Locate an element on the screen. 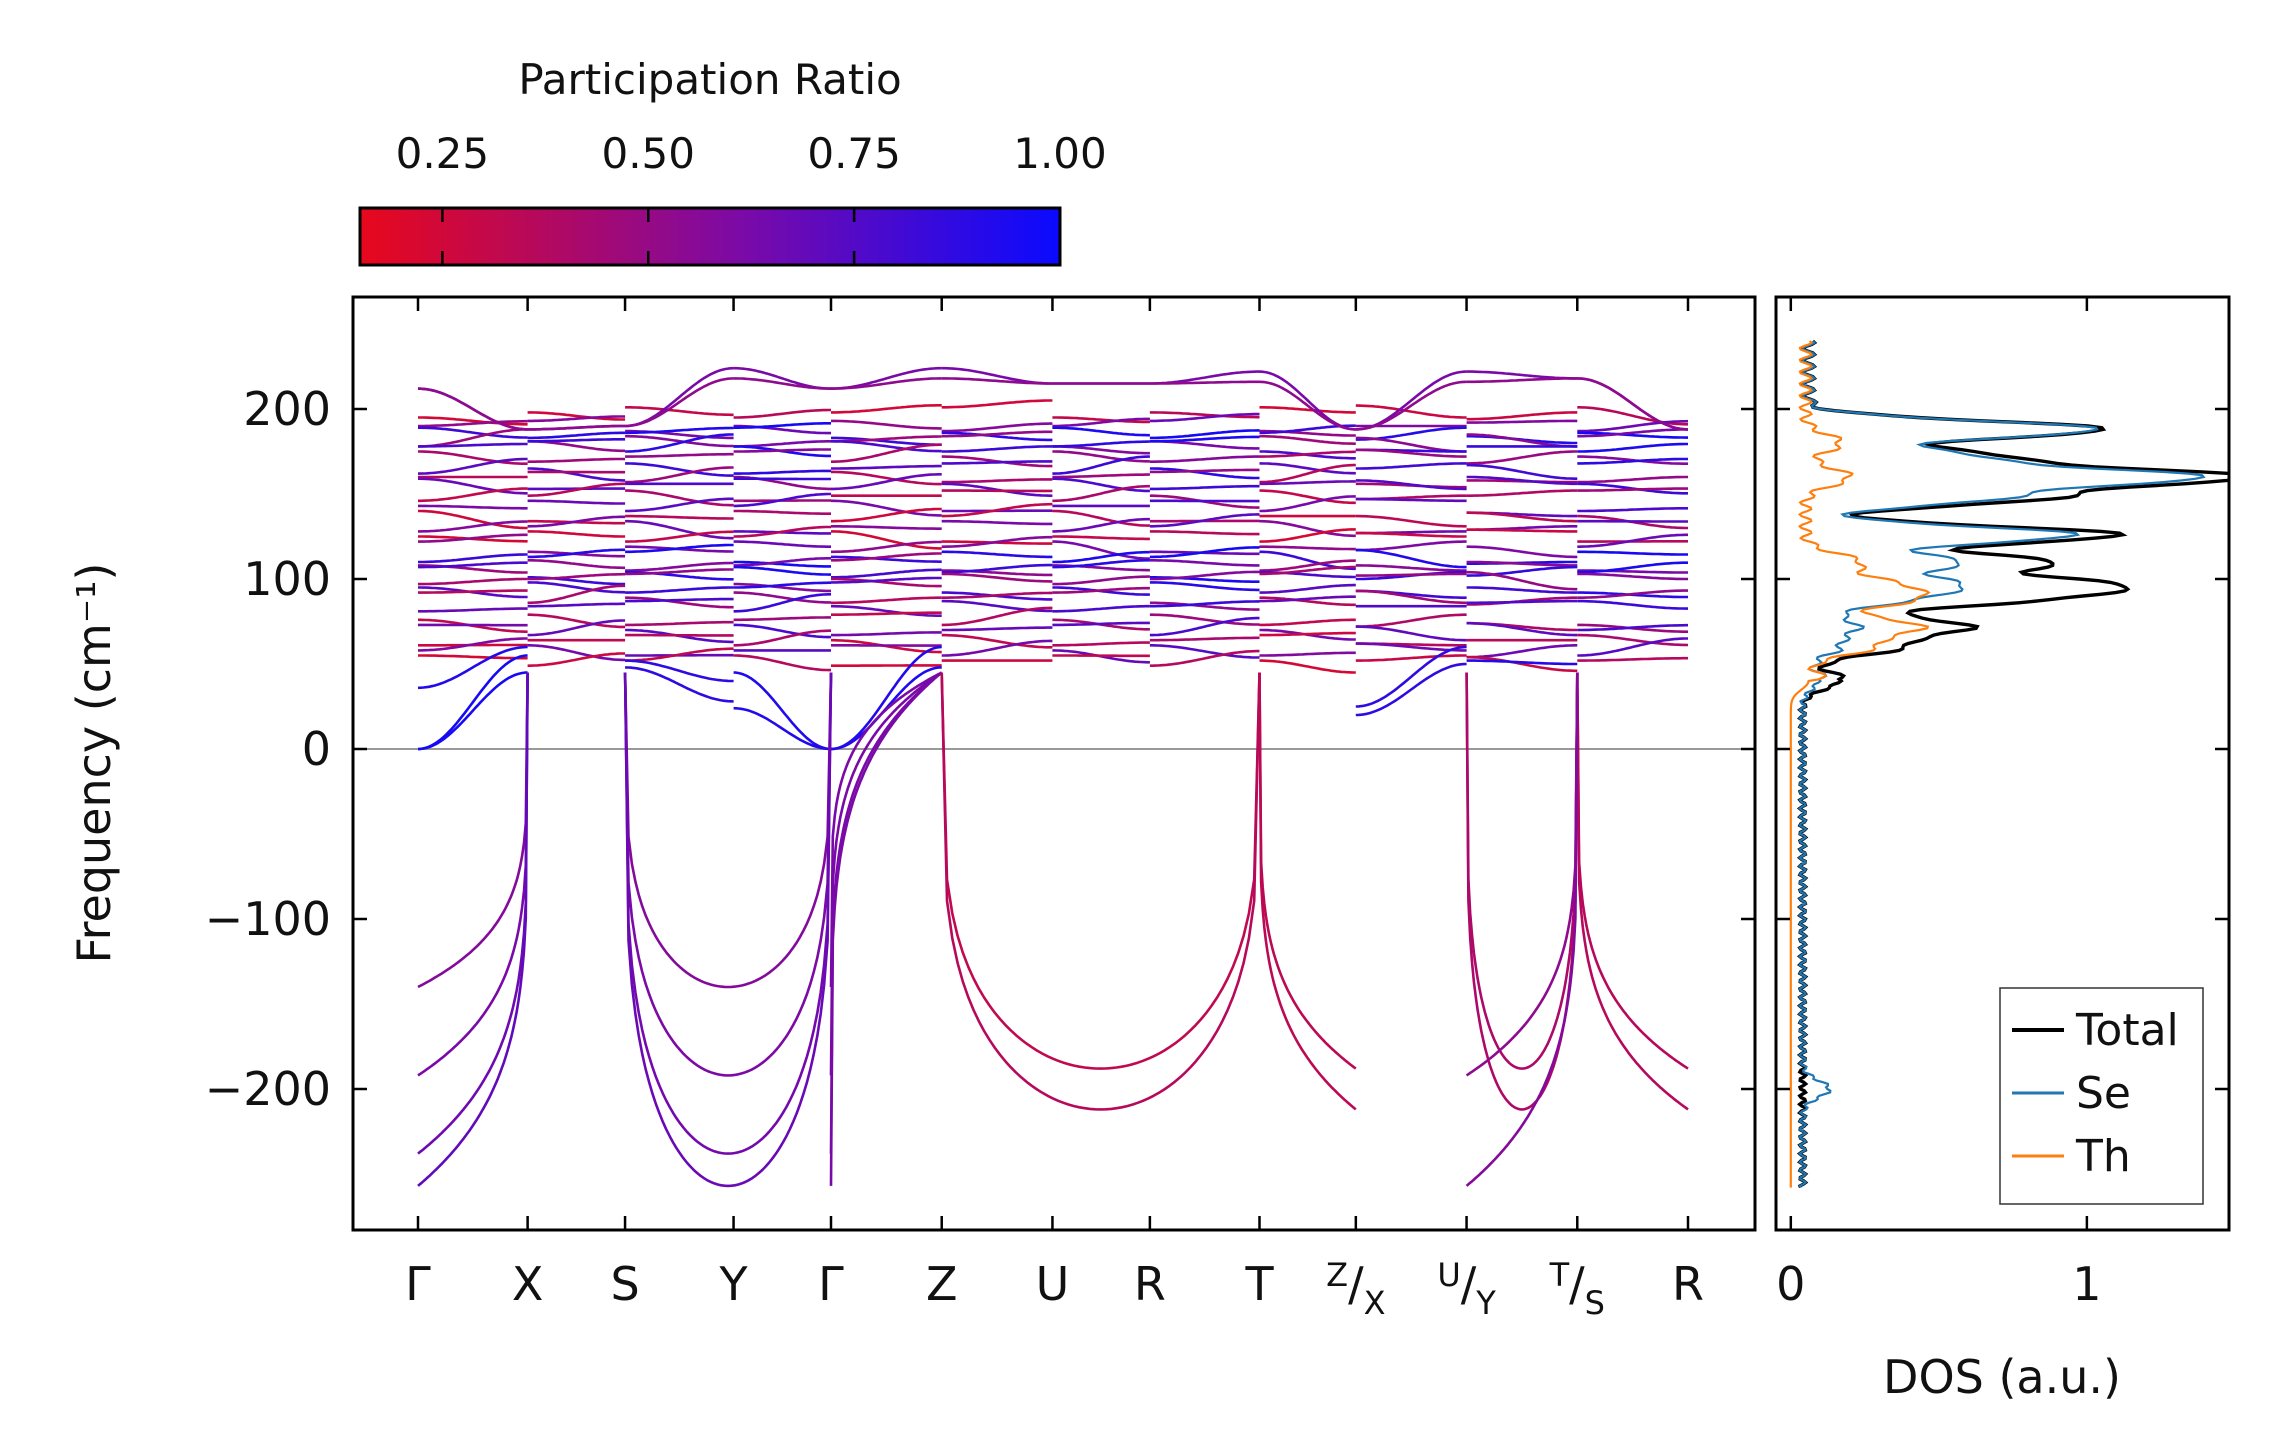 The image size is (2271, 1455). dos-x-axis-label: DOS (a.u.) is located at coordinates (2002, 1377).